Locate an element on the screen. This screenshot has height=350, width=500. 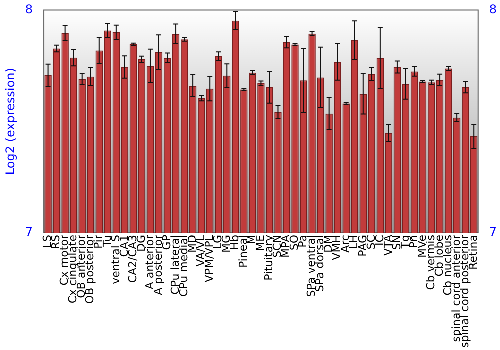
y2-tick-label: 7 is located at coordinates (493, 232).